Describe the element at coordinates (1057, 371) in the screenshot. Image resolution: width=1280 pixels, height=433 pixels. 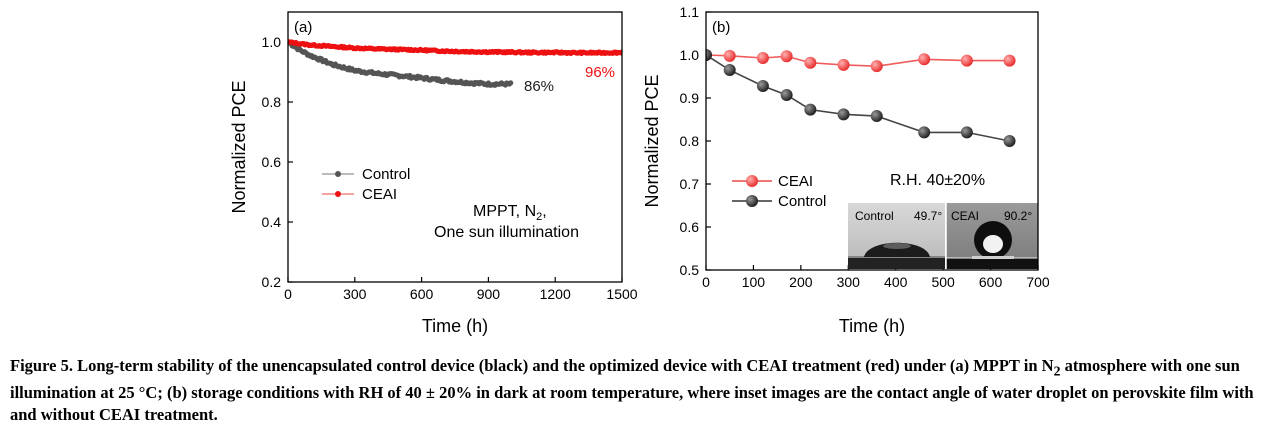
I see `caption-subscript: 2` at that location.